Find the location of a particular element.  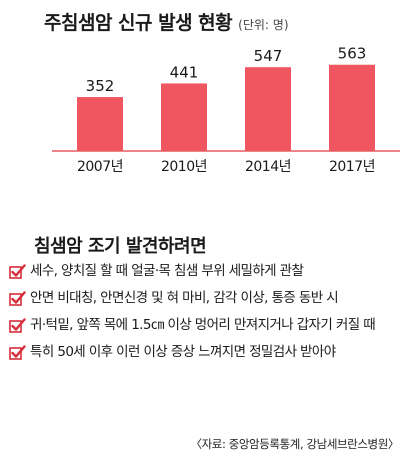

tip-item: 안면 비대칭, 안면신경 및 혀 마비, 감각 이상, 통증 동반 시 is located at coordinates (207, 298).